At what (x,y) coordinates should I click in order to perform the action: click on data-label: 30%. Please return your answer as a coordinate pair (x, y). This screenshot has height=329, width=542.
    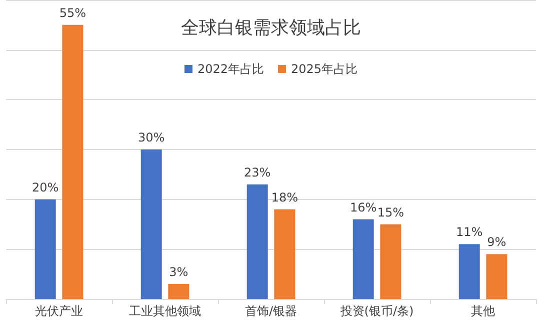
    Looking at the image, I should click on (151, 137).